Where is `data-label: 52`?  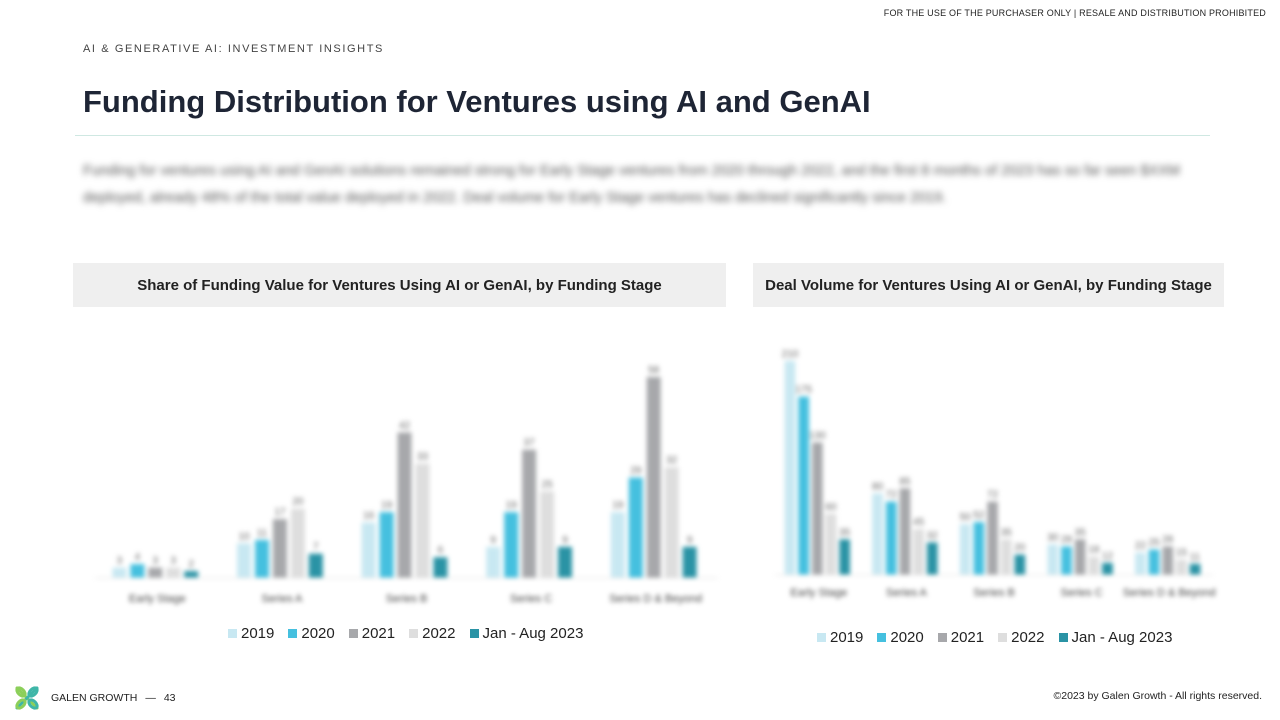 data-label: 52 is located at coordinates (979, 515).